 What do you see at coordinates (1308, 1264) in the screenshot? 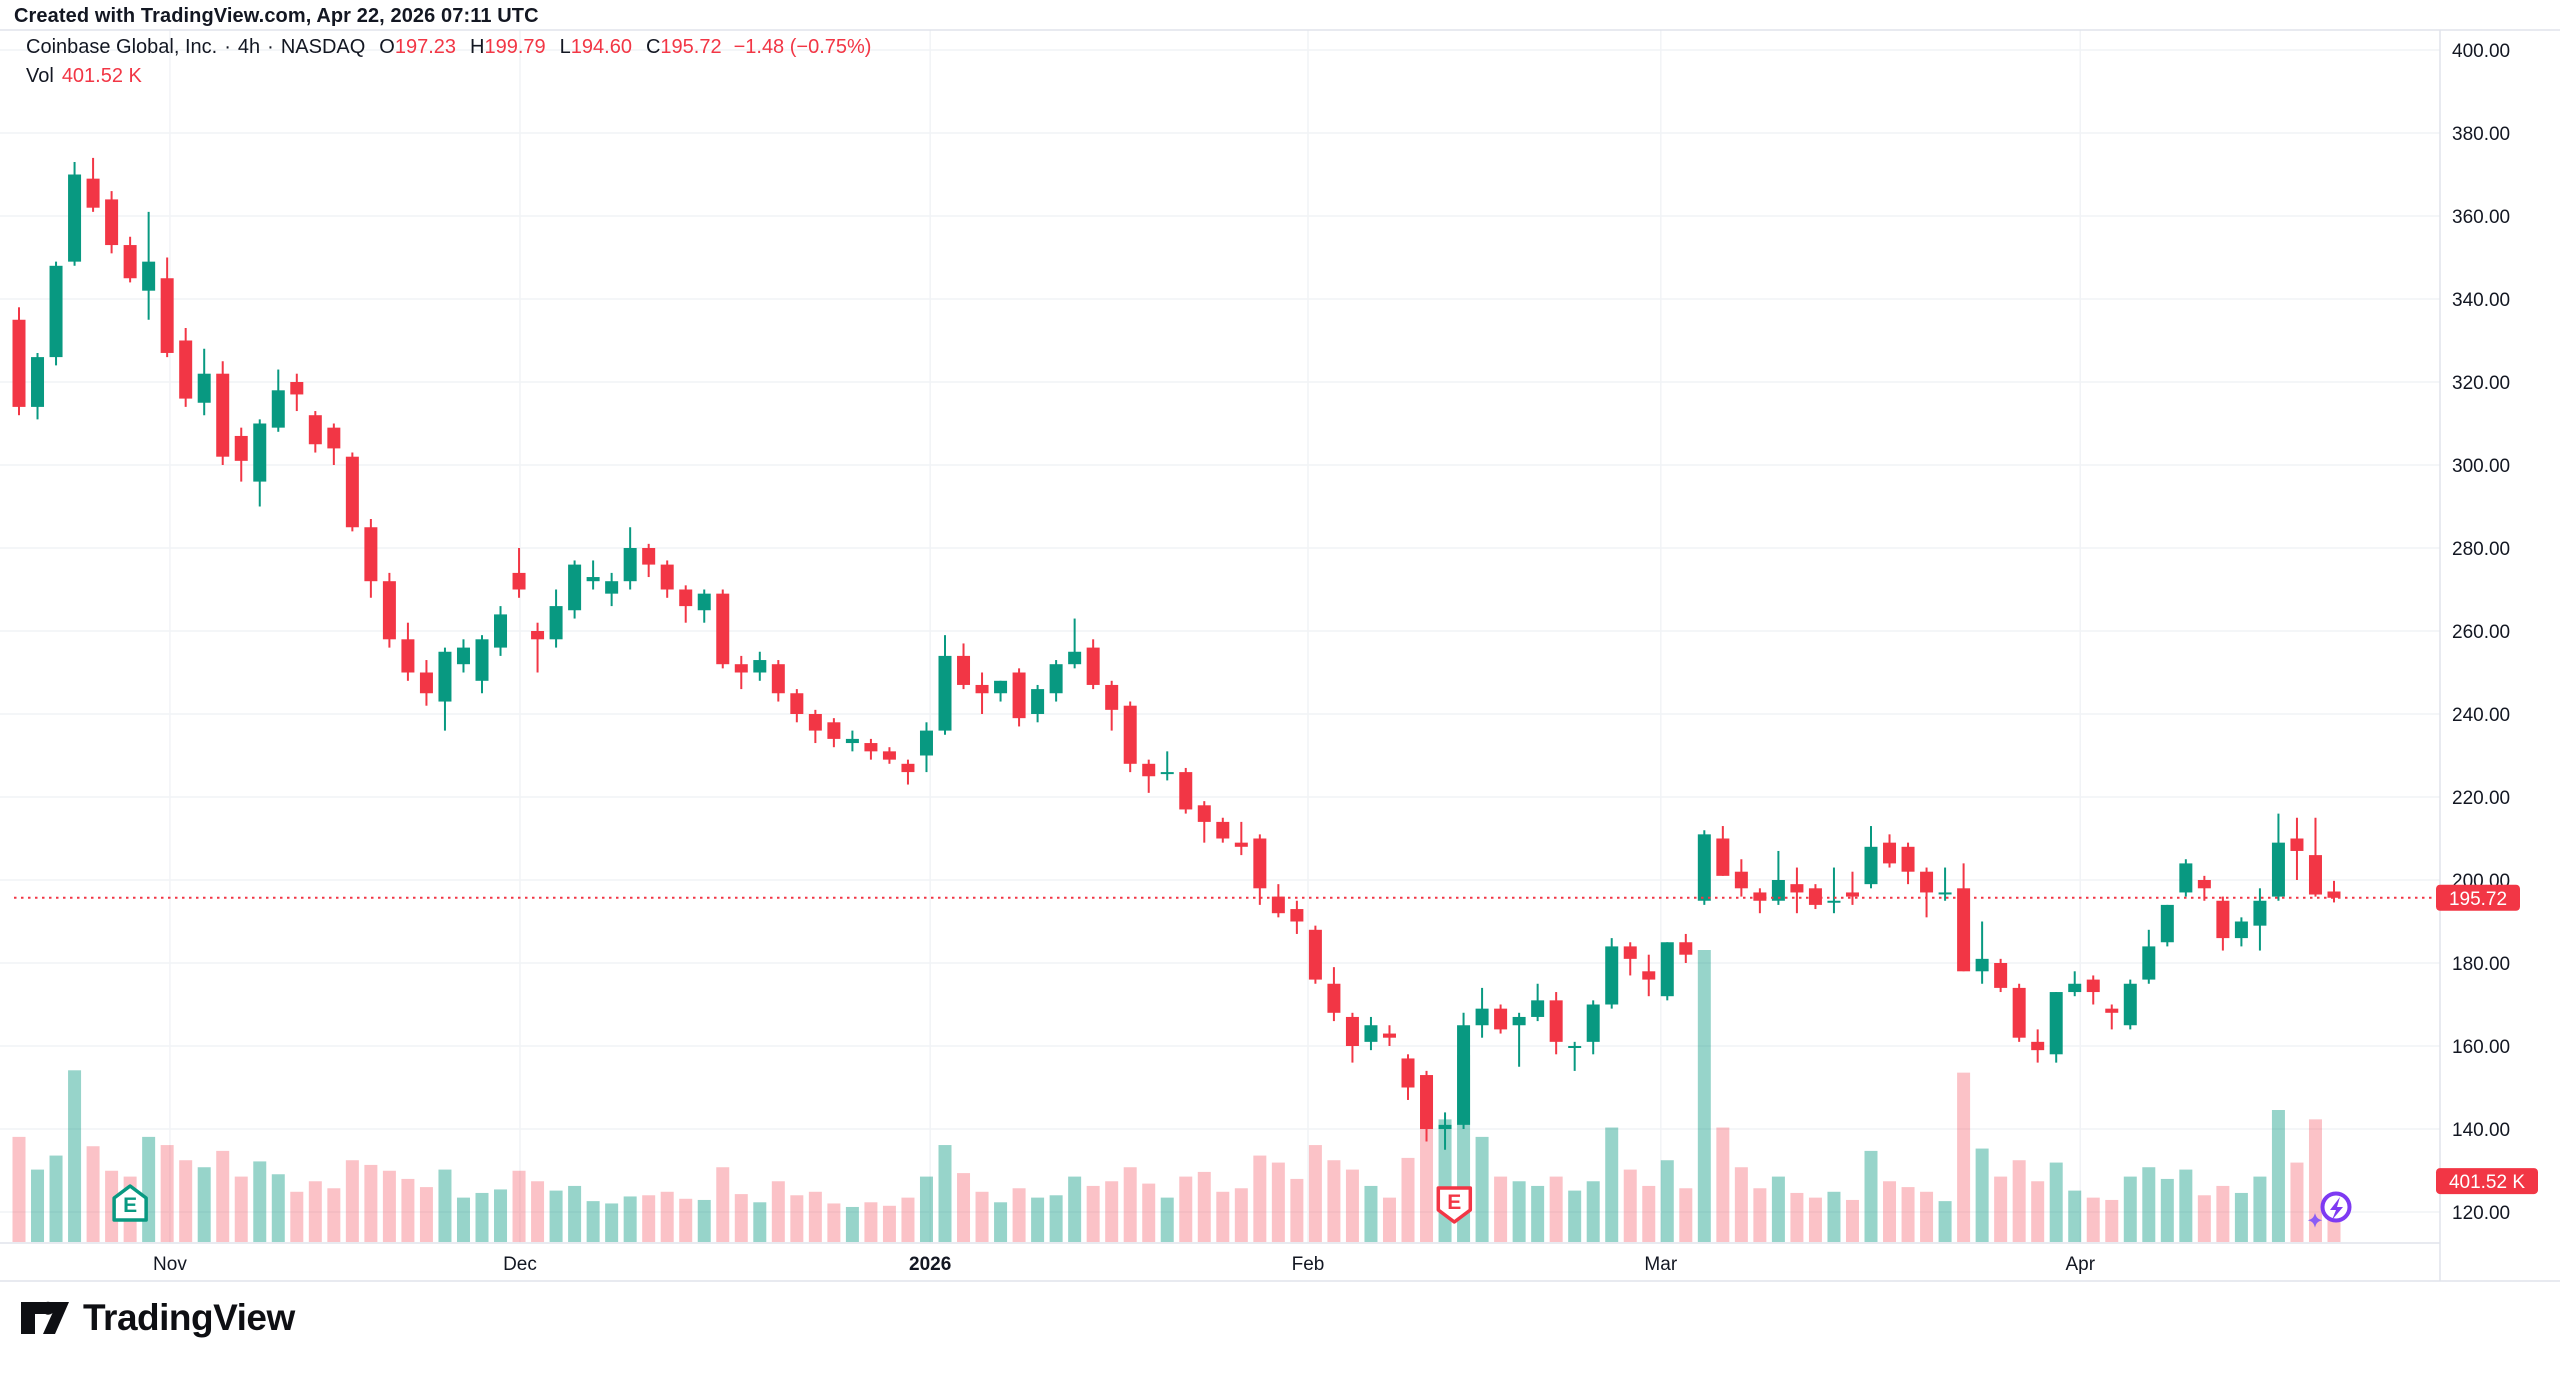
I see `month-label: Feb` at bounding box center [1308, 1264].